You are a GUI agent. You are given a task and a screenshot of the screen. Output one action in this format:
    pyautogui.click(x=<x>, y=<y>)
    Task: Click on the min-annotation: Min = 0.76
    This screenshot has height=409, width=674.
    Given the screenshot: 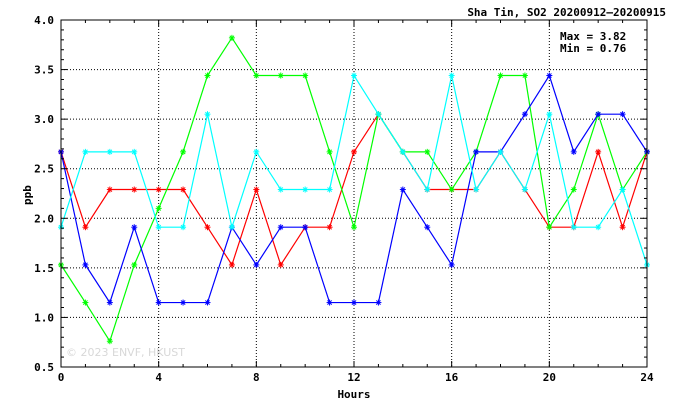 What is the action you would take?
    pyautogui.click(x=593, y=48)
    